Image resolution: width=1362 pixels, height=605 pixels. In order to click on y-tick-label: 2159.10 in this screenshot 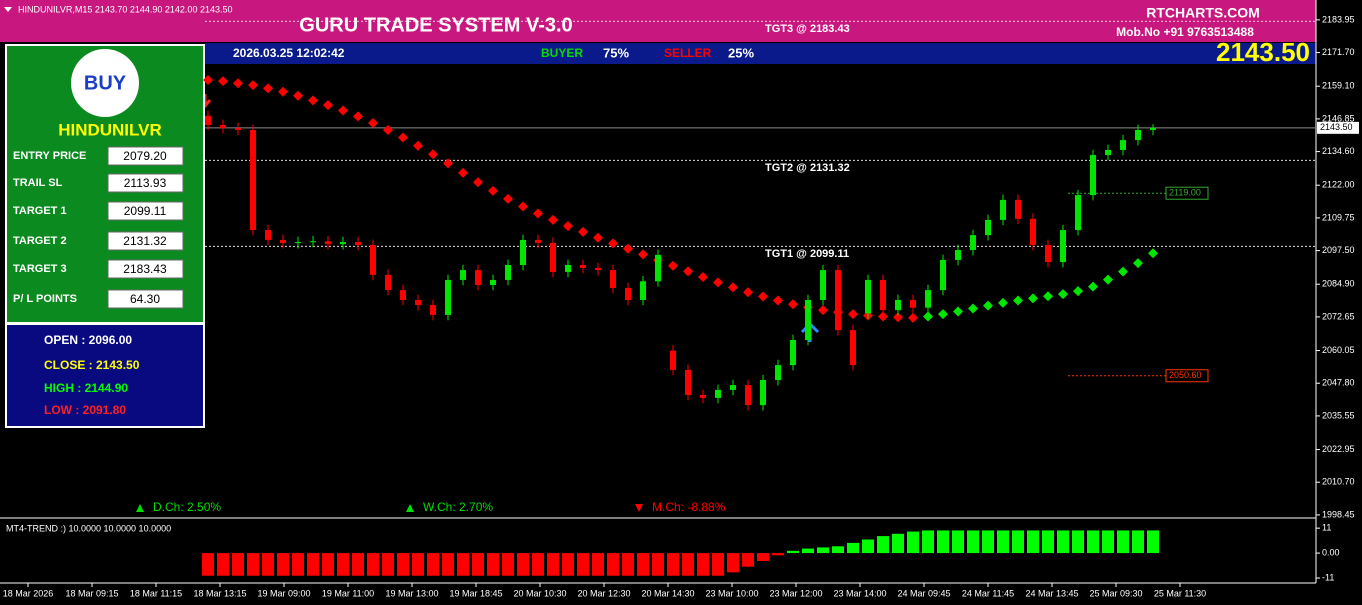, I will do `click(1338, 86)`.